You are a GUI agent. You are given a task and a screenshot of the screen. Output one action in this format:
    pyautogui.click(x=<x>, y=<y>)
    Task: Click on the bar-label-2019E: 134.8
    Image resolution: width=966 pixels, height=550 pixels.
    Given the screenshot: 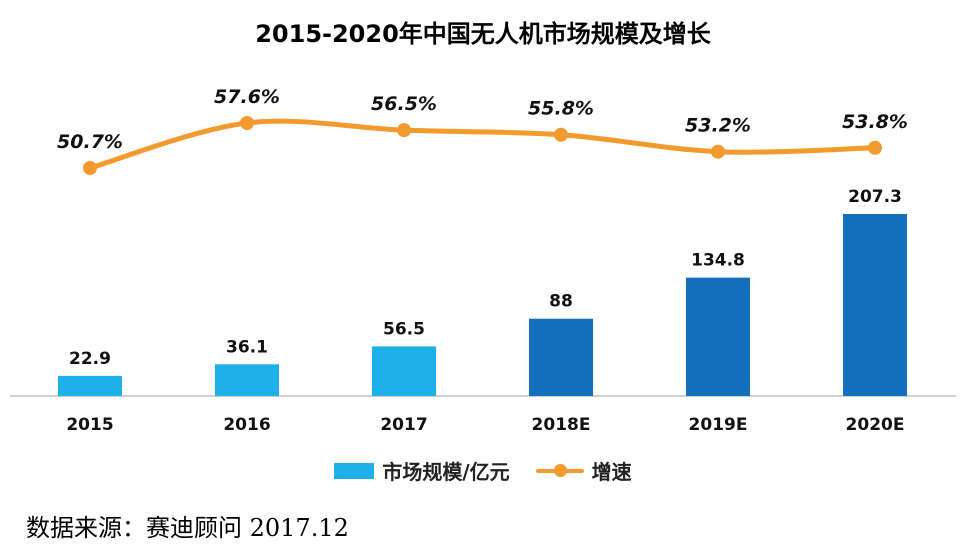 What is the action you would take?
    pyautogui.click(x=718, y=261)
    